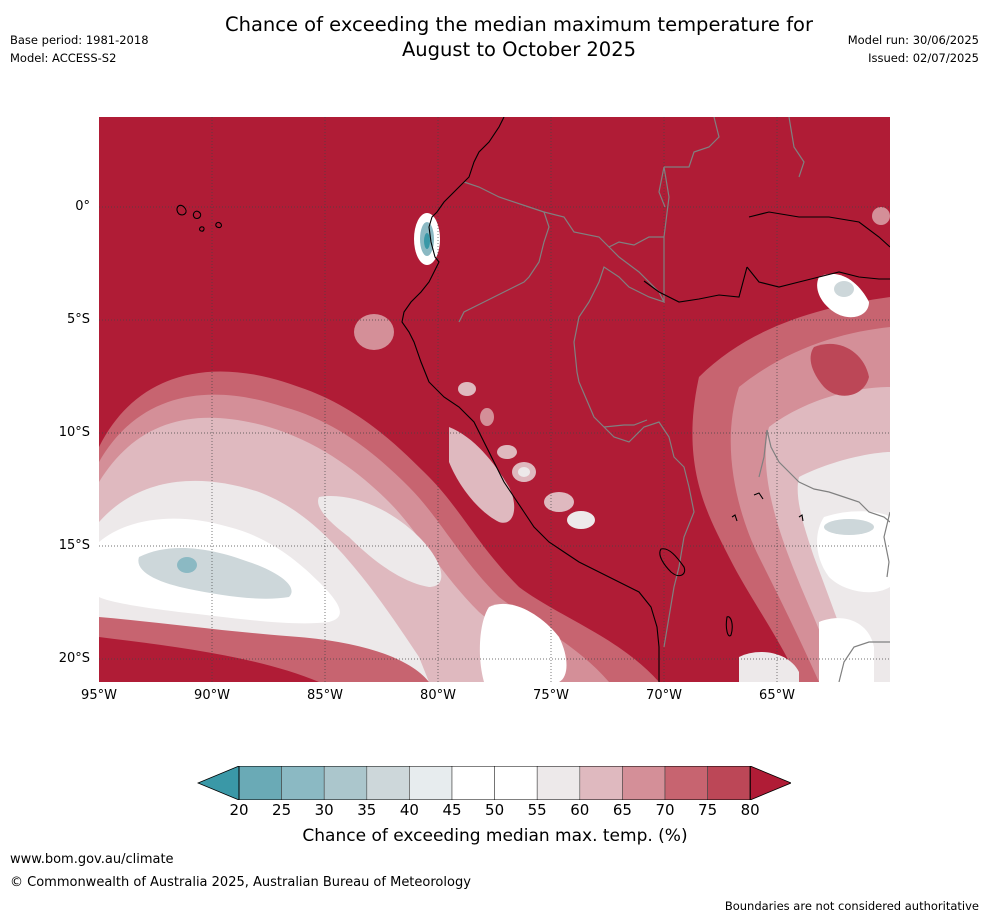 The height and width of the screenshot is (919, 988). Describe the element at coordinates (324, 810) in the screenshot. I see `colorbar-tick-label: 30` at that location.